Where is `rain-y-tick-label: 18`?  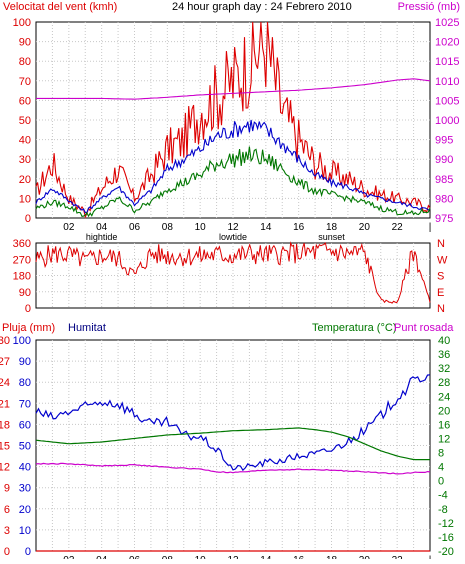 rain-y-tick-label: 18 is located at coordinates (5, 425).